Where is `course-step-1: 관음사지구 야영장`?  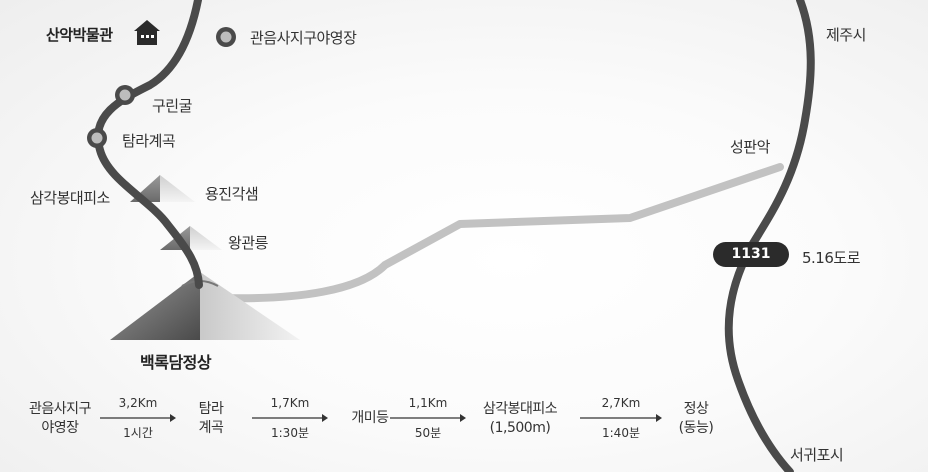
course-step-1: 관음사지구 야영장 is located at coordinates (60, 418).